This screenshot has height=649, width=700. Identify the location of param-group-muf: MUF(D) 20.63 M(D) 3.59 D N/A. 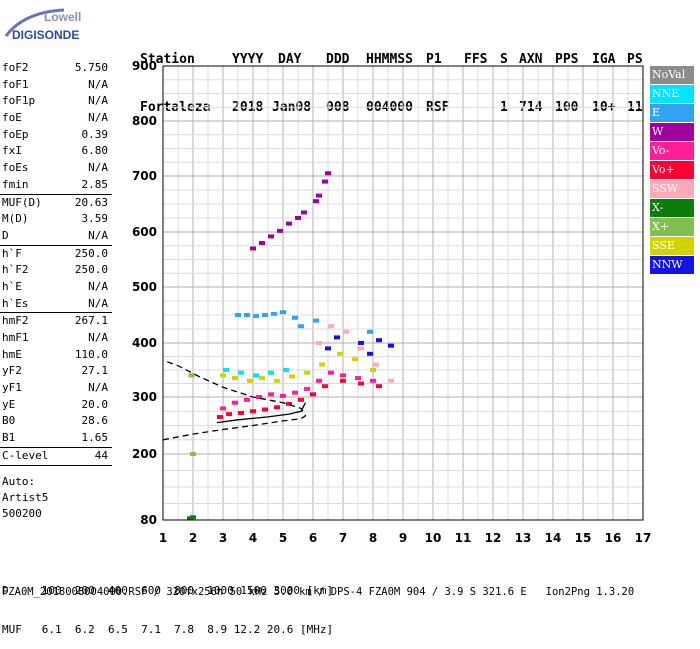
(56, 220).